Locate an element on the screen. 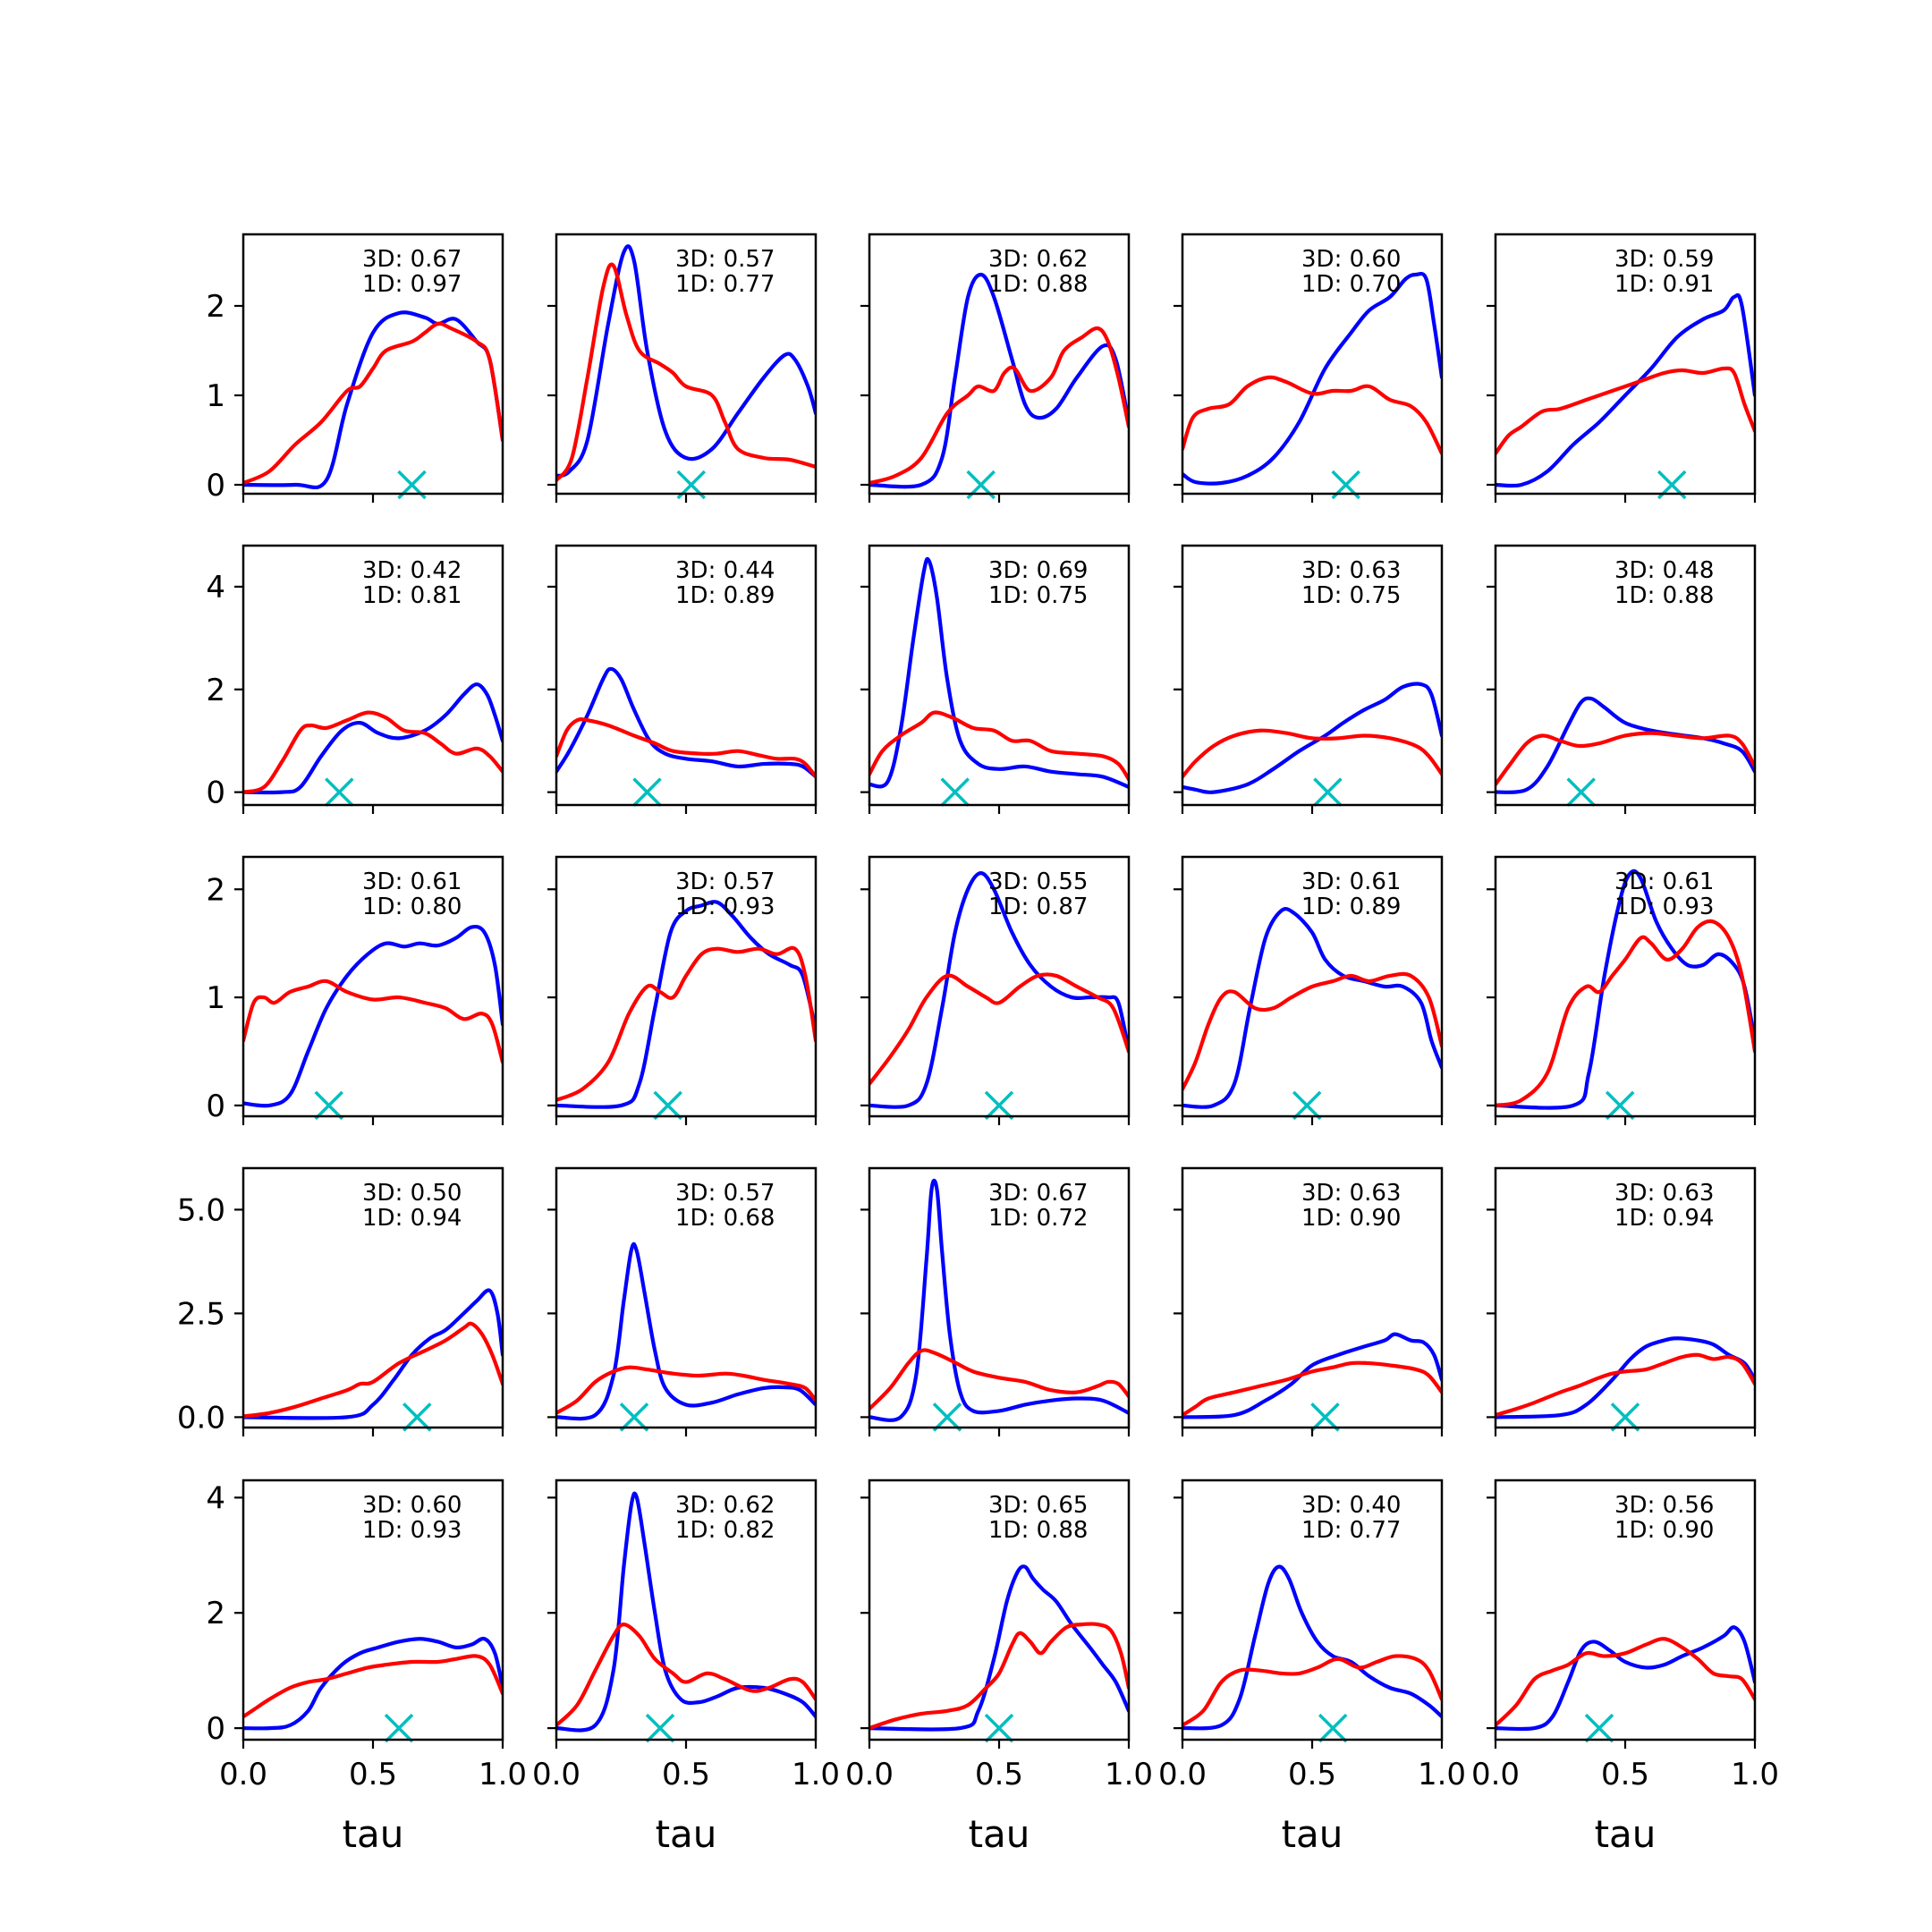  annotation-1d: 1D: 0.90 is located at coordinates (1351, 1218).